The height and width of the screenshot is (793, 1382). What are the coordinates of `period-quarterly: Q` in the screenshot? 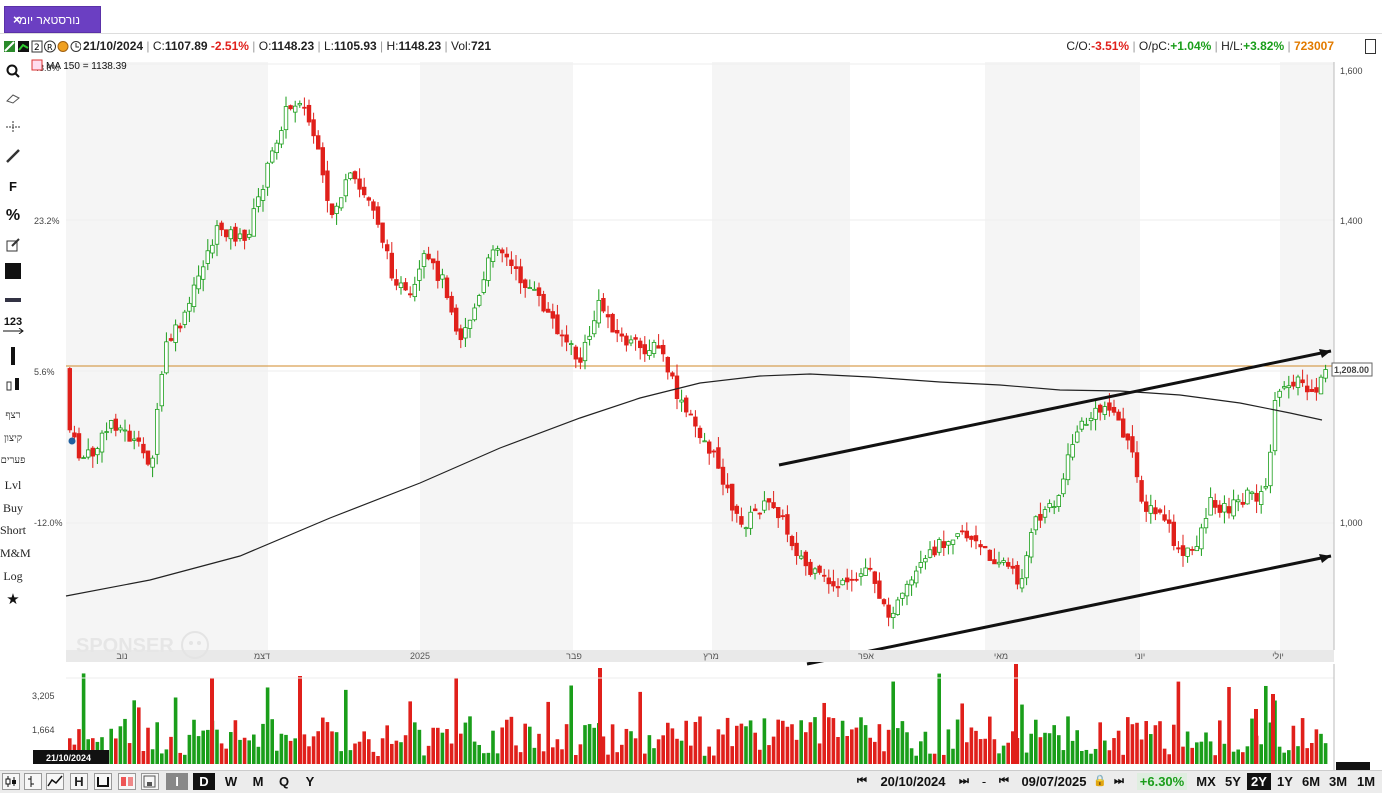 It's located at (284, 781).